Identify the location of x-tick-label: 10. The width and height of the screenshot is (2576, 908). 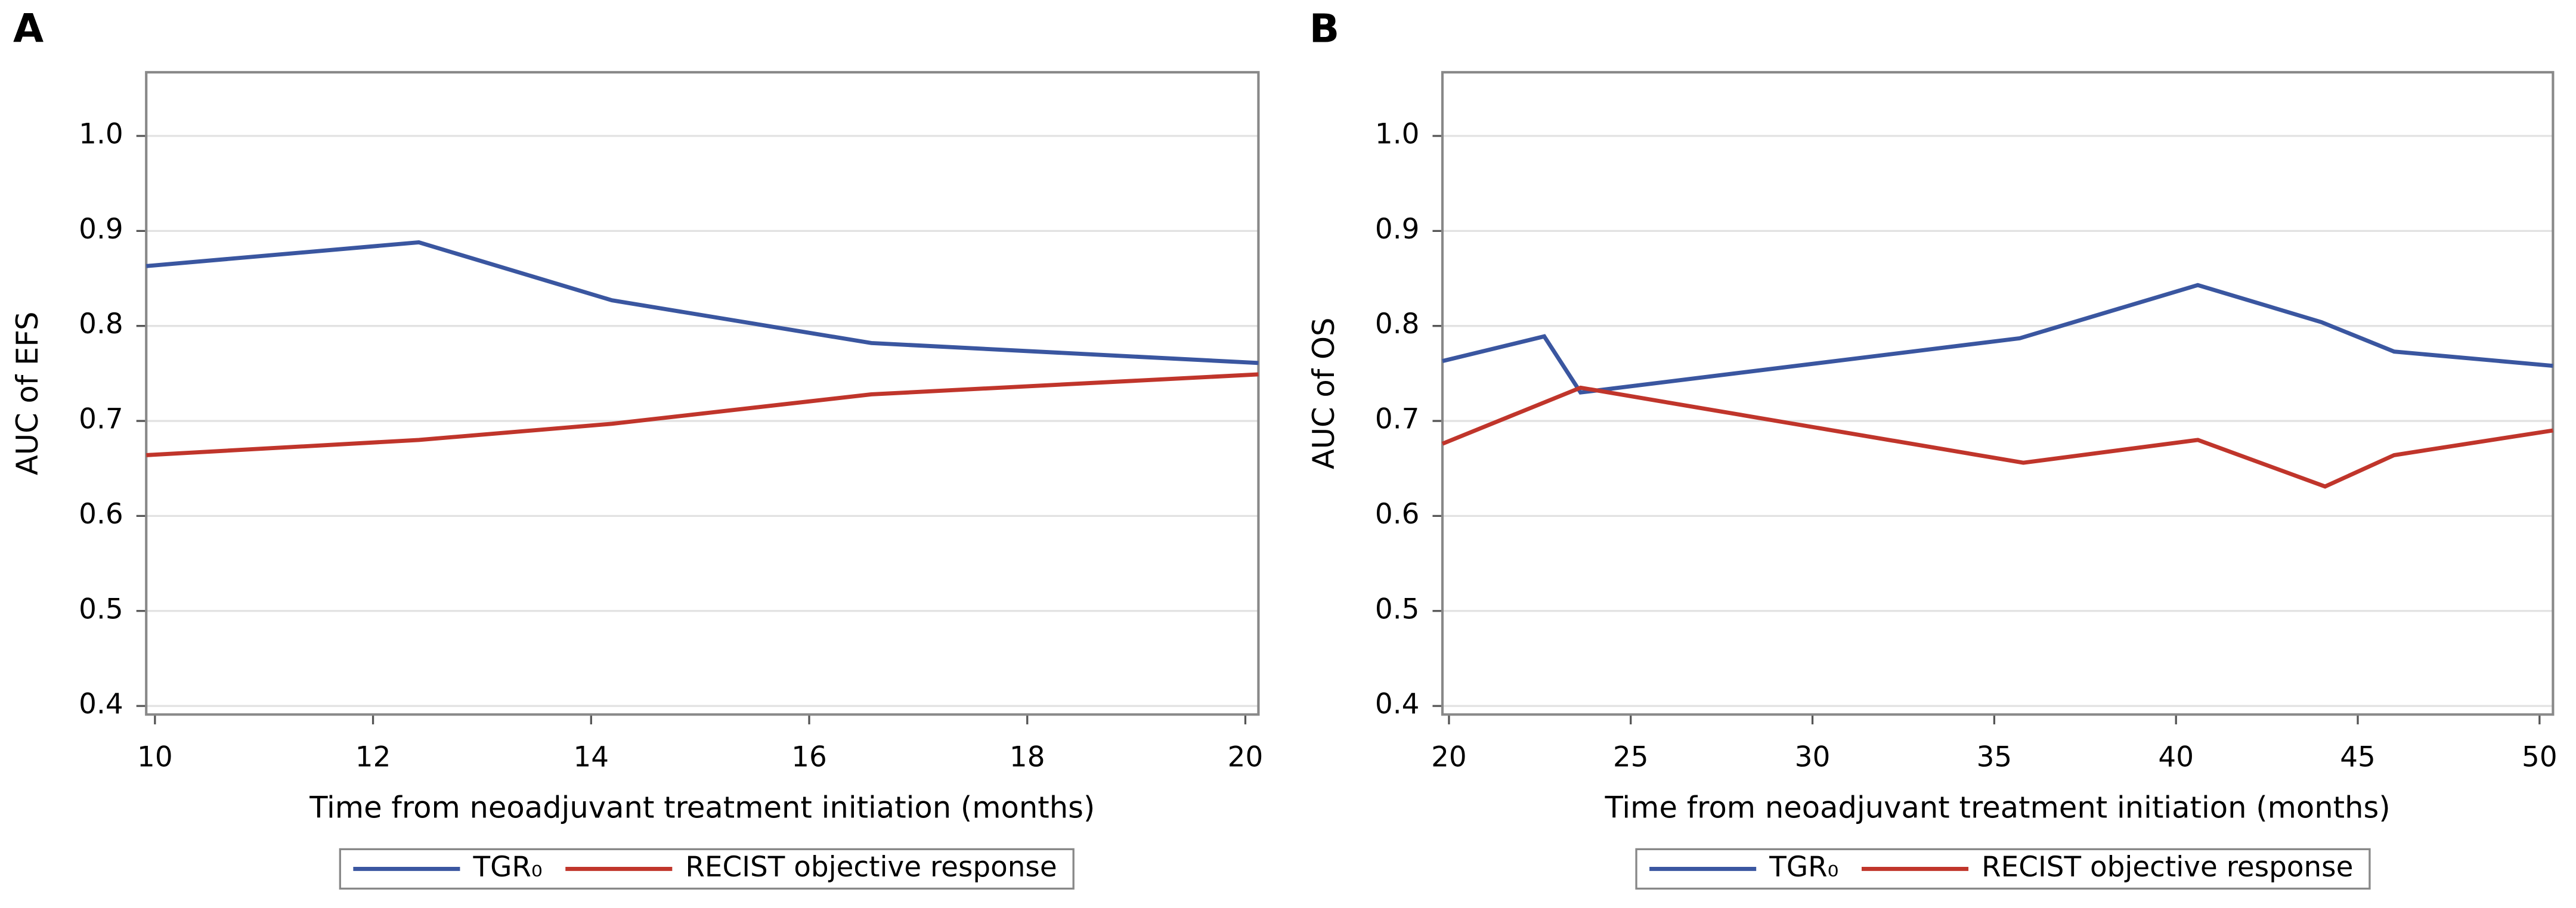
(155, 757).